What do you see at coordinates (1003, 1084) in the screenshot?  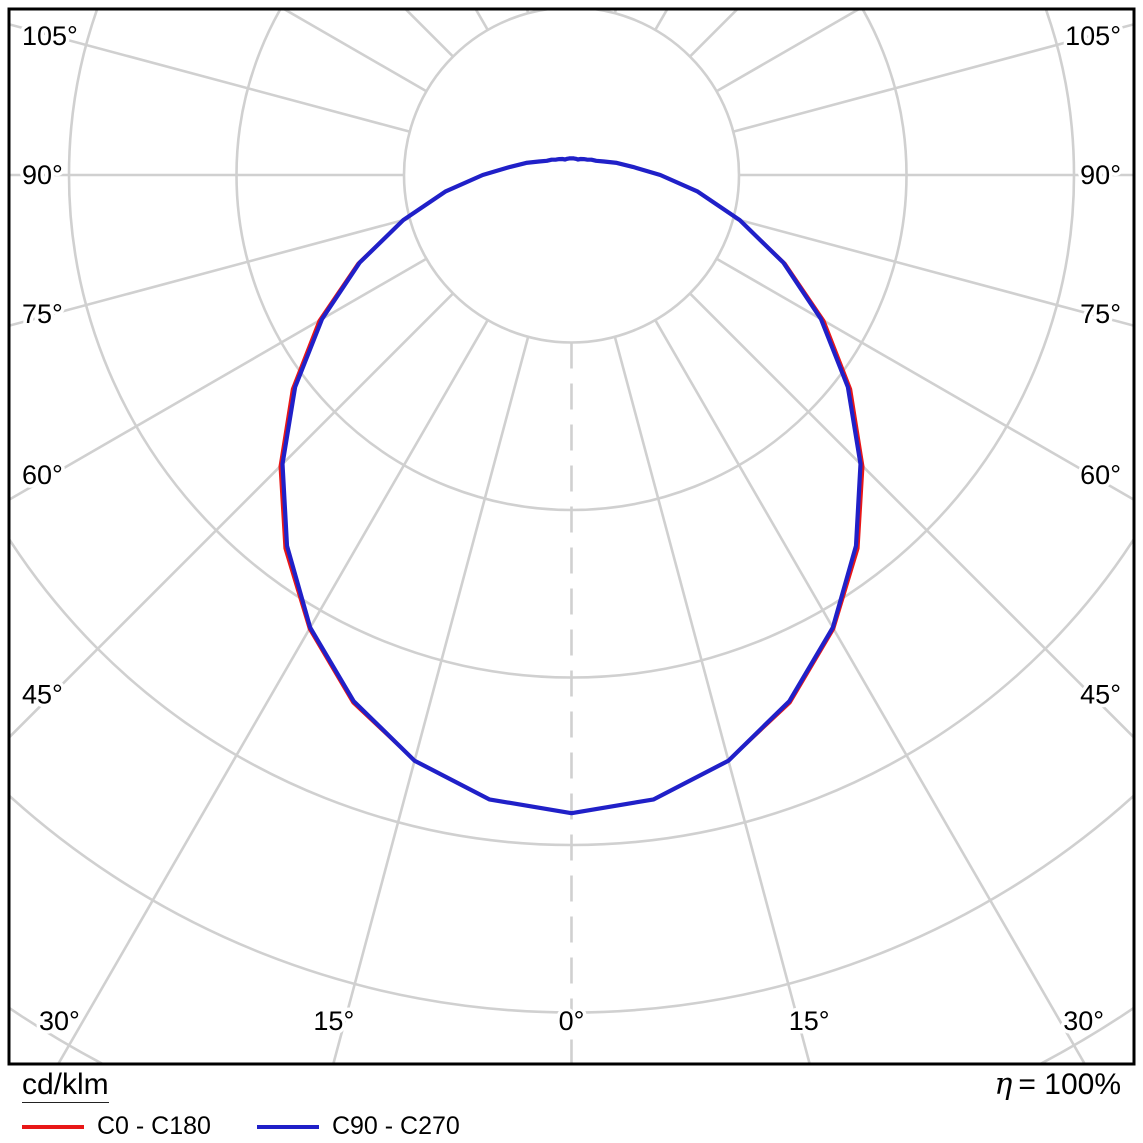 I see `eta-symbol: η` at bounding box center [1003, 1084].